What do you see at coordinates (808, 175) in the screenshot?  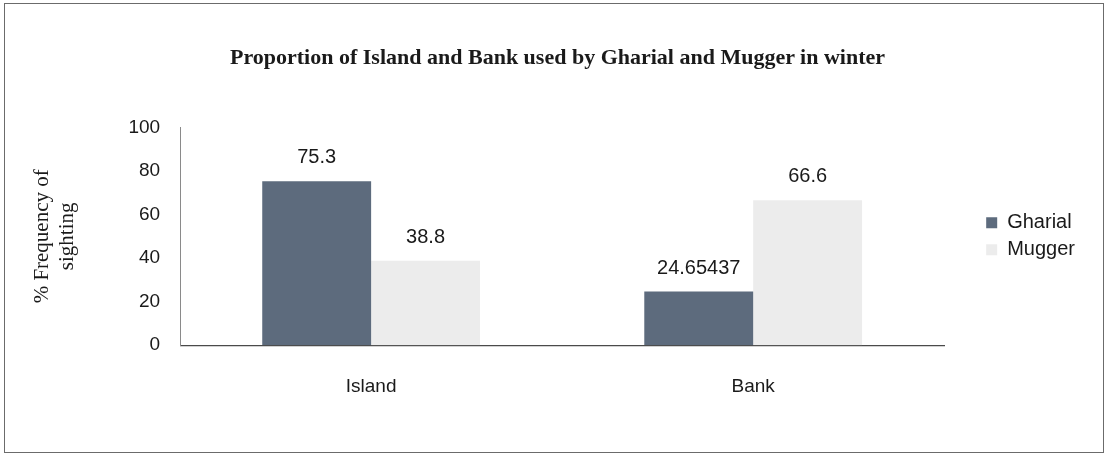 I see `data-label: 66.6` at bounding box center [808, 175].